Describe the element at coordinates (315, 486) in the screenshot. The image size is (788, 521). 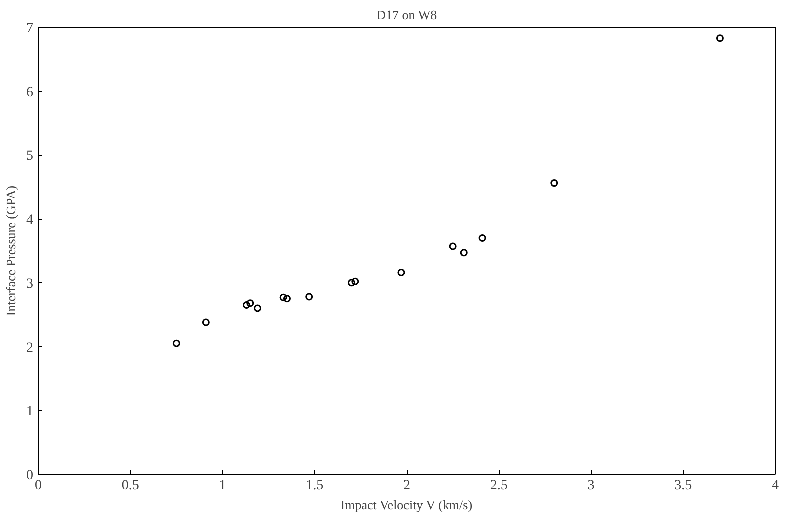
I see `x-tick-label: 1.5` at that location.